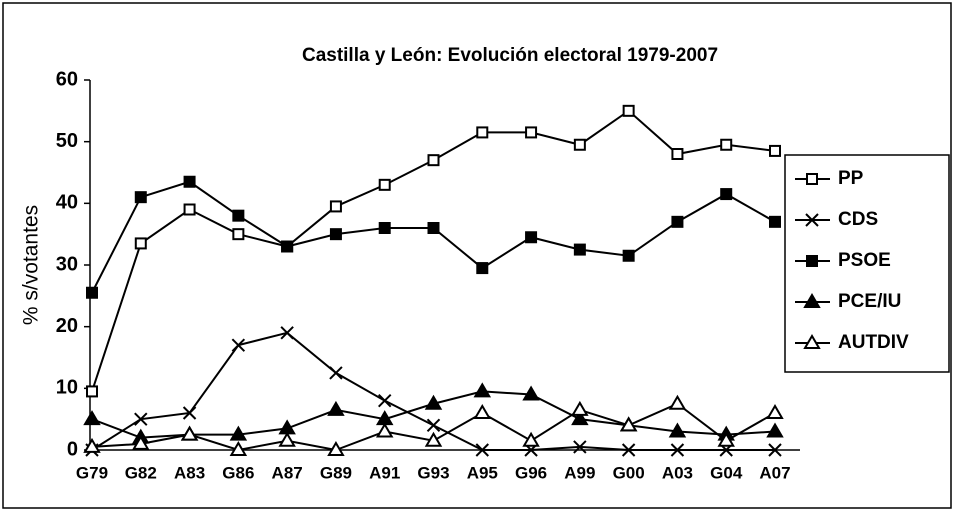  Describe the element at coordinates (189, 472) in the screenshot. I see `x-tick-label: A83` at that location.